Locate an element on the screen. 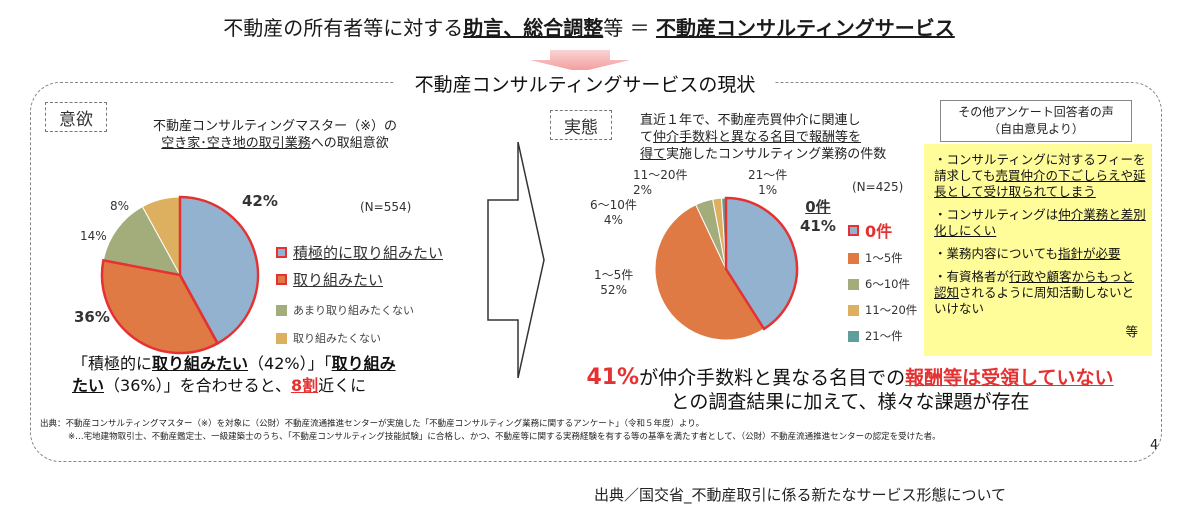  left-legend: 積極的に取り組みたい 取り組みたい あまり取り組みたくない 取り組みたくない is located at coordinates (381, 294).